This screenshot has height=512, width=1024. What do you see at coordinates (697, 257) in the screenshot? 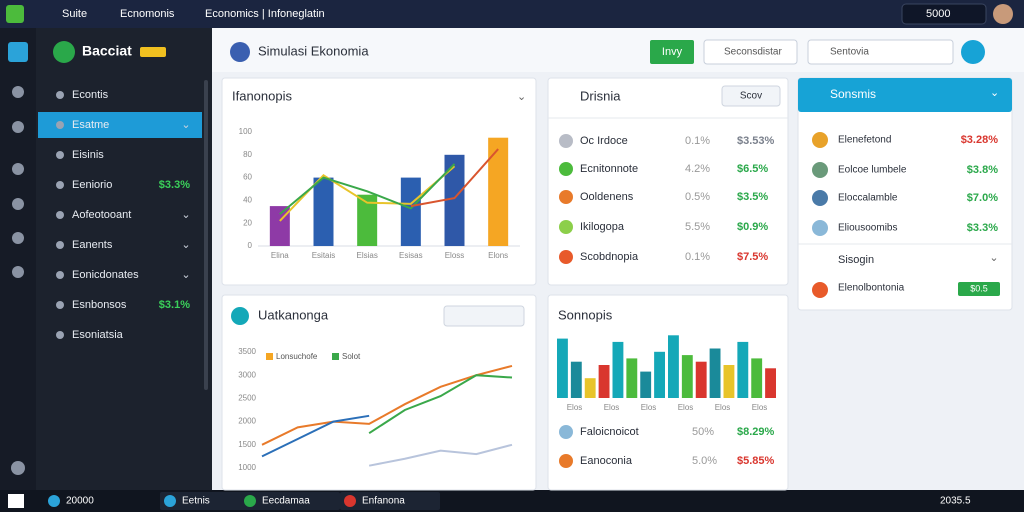
I see `row-pct: 0.1%` at bounding box center [697, 257].